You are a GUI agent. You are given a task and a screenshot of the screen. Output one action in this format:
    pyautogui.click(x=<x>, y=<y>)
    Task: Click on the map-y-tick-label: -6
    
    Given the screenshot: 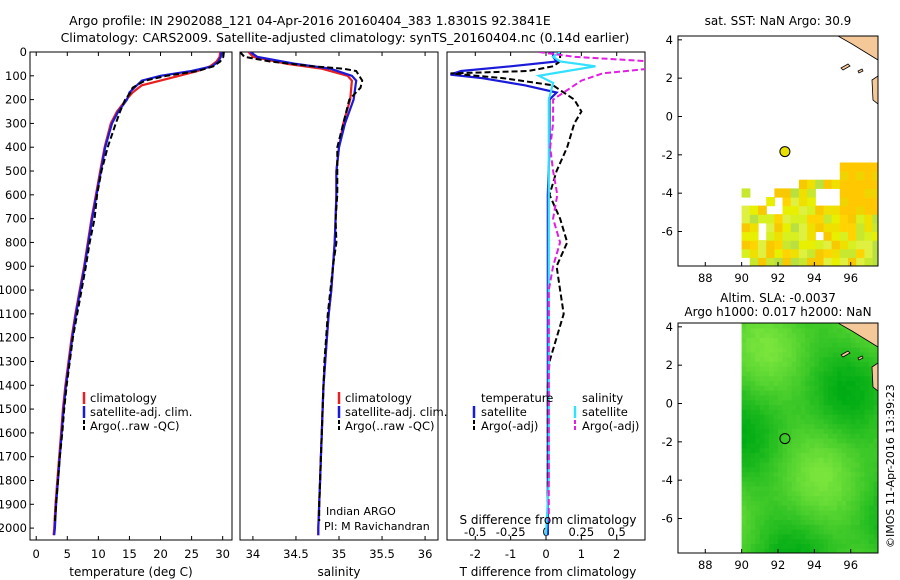 What is the action you would take?
    pyautogui.click(x=667, y=519)
    